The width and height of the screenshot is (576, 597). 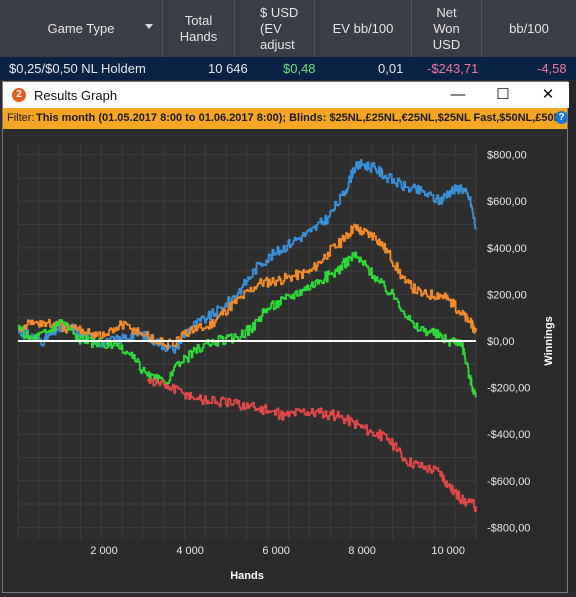 What do you see at coordinates (77, 68) in the screenshot?
I see `cell-game: $0,25/$0,50 NL Holdem` at bounding box center [77, 68].